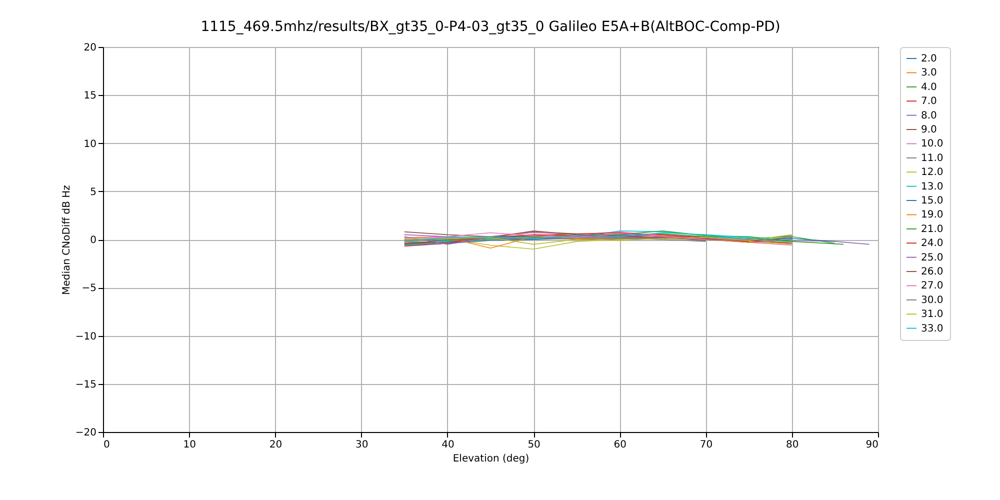 Image resolution: width=1000 pixels, height=500 pixels. I want to click on legend-label: 33.0, so click(932, 328).